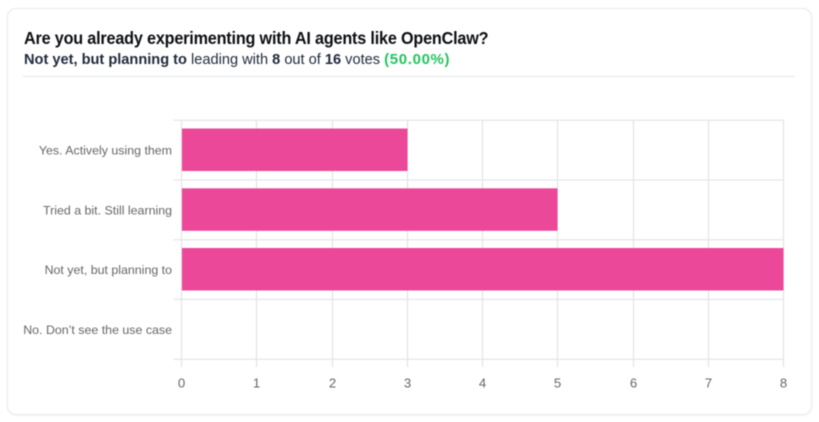 The width and height of the screenshot is (819, 422). What do you see at coordinates (105, 150) in the screenshot?
I see `svg-text: Yes. Actively using them` at bounding box center [105, 150].